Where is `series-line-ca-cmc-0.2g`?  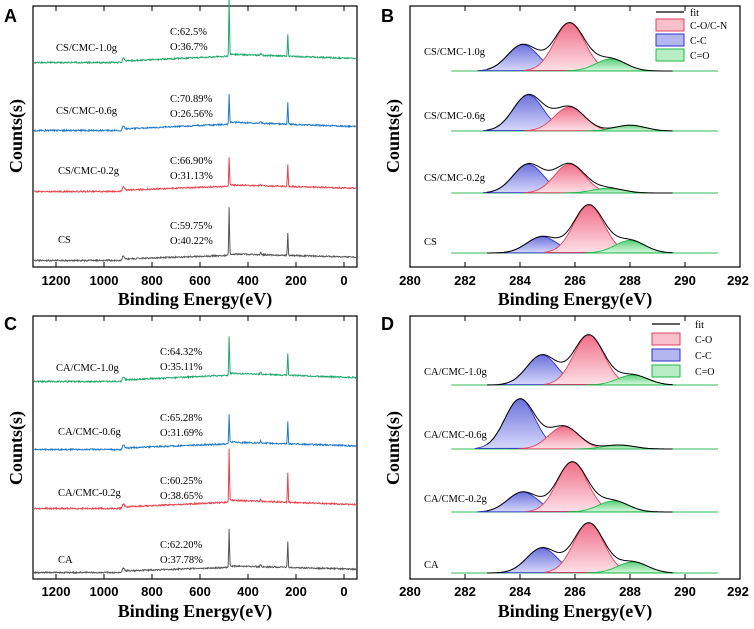
series-line-ca-cmc-0.2g is located at coordinates (195, 479).